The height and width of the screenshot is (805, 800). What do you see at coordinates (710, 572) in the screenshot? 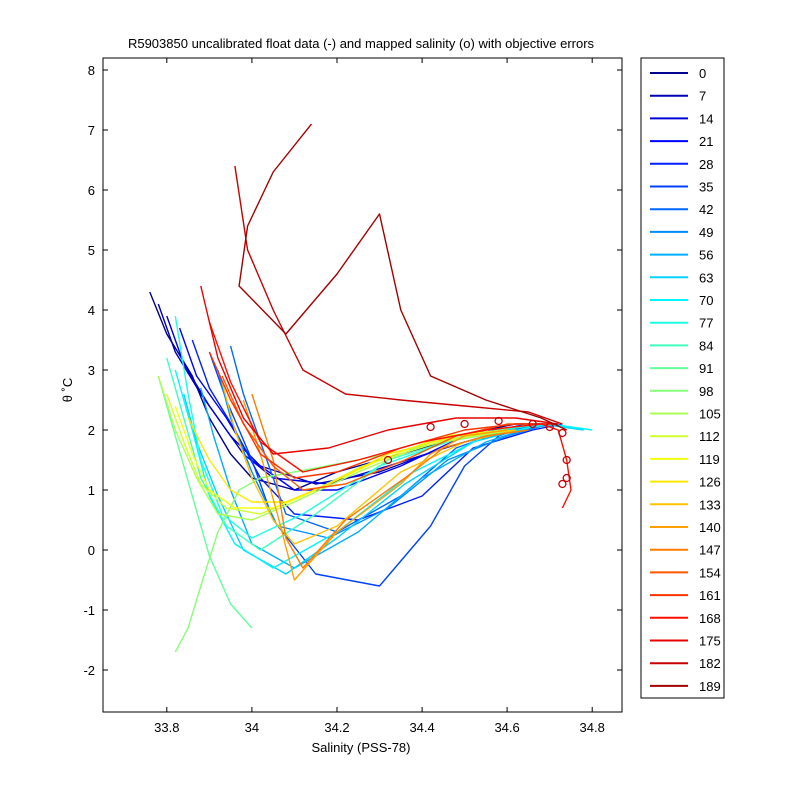
I see `legend-label: 154` at bounding box center [710, 572].